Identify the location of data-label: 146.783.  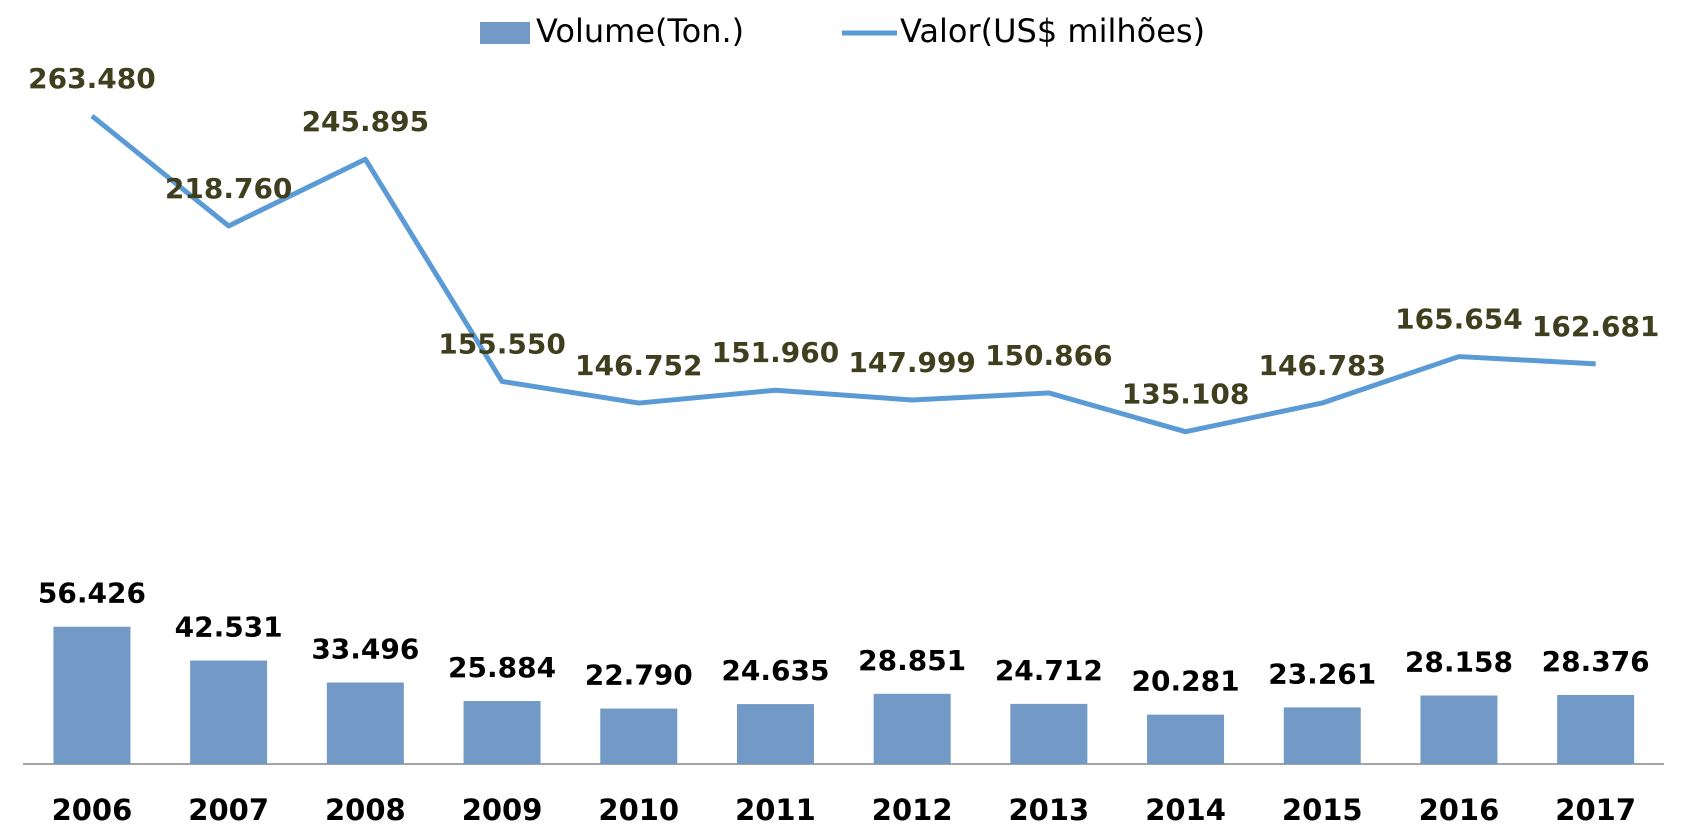
(1322, 365).